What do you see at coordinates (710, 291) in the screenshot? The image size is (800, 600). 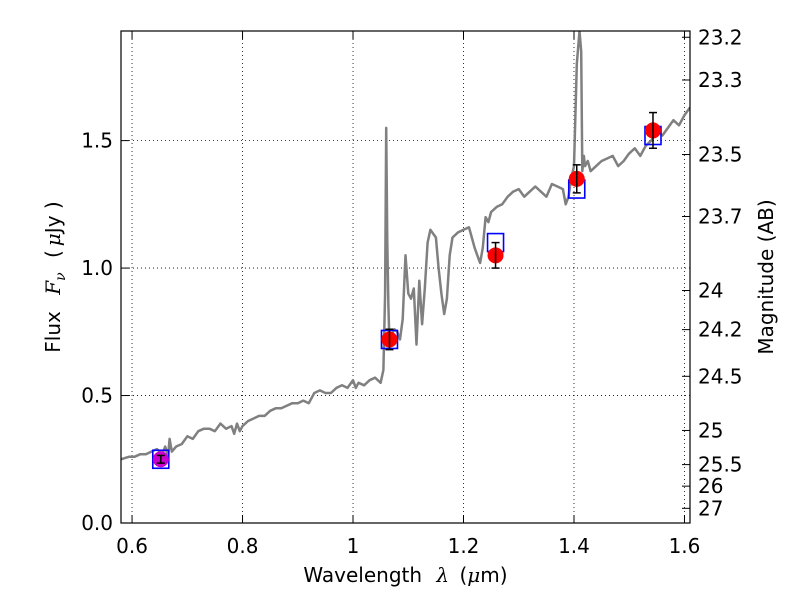 I see `right-tick-label: 24` at bounding box center [710, 291].